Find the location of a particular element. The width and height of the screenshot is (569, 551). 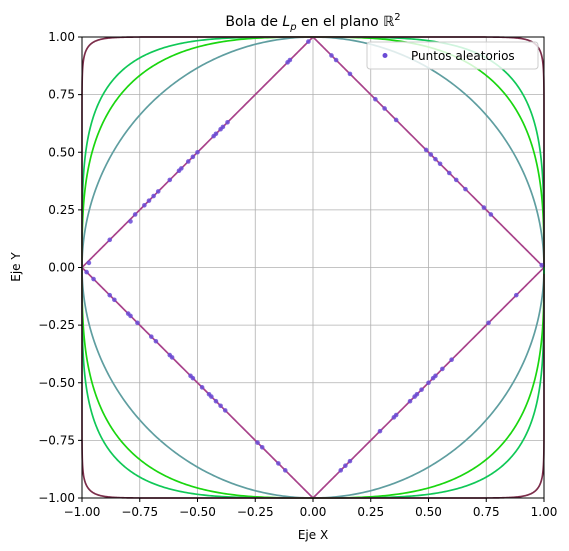

y-axis-label: Eje Y is located at coordinates (16, 267).